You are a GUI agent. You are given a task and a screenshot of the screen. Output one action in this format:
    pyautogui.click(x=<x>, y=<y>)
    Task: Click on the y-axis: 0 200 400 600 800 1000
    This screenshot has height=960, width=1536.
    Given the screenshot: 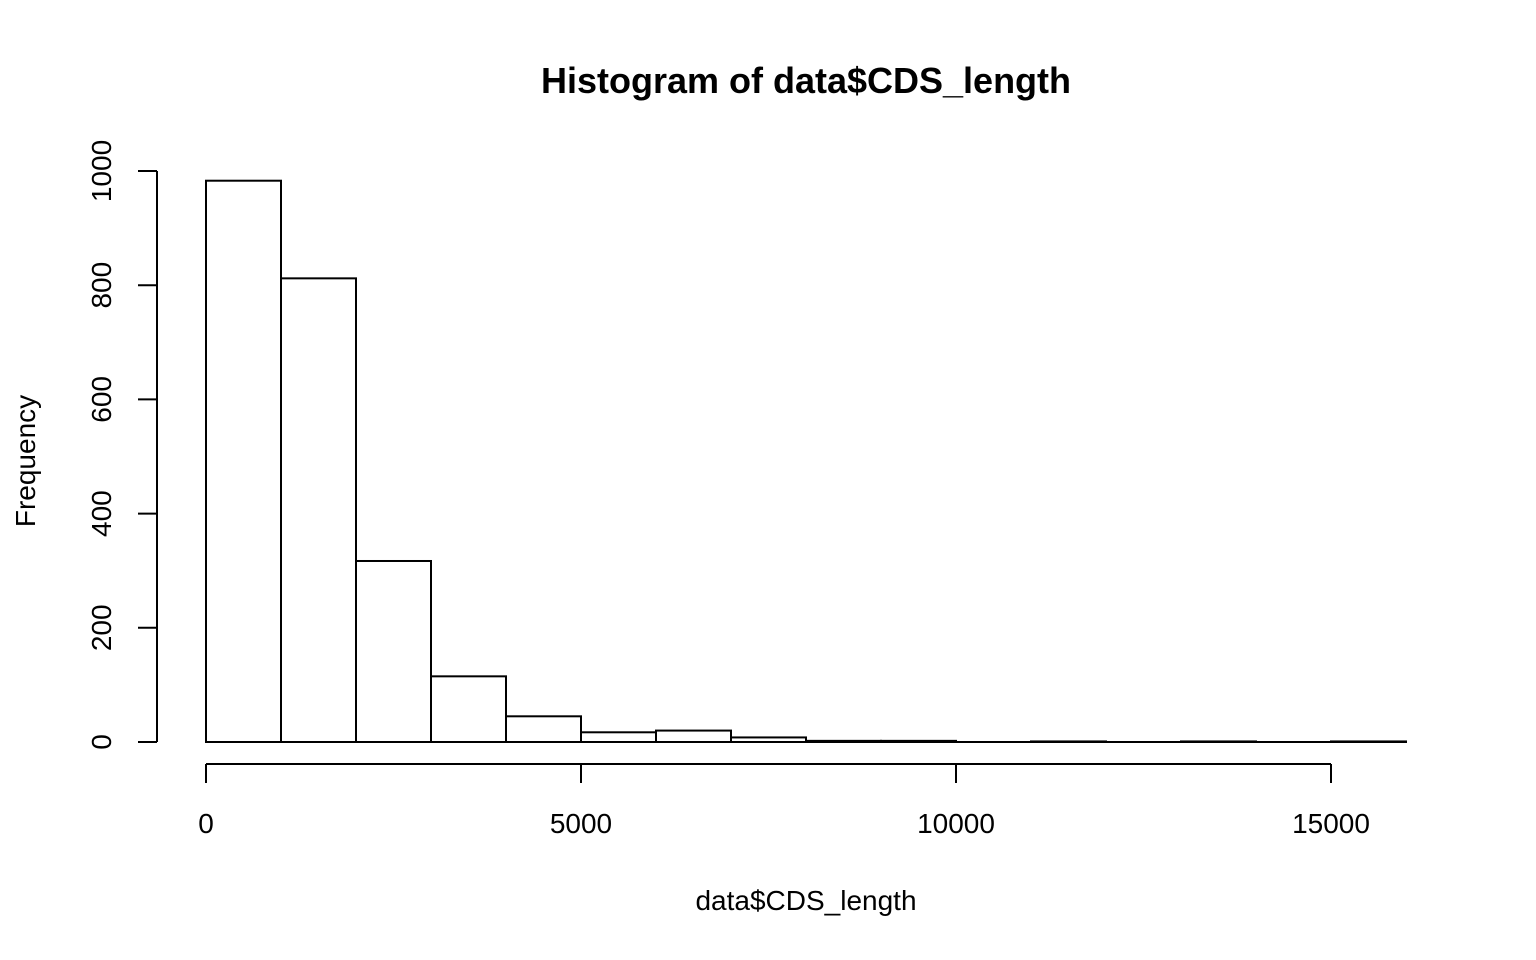 What is the action you would take?
    pyautogui.click(x=122, y=445)
    